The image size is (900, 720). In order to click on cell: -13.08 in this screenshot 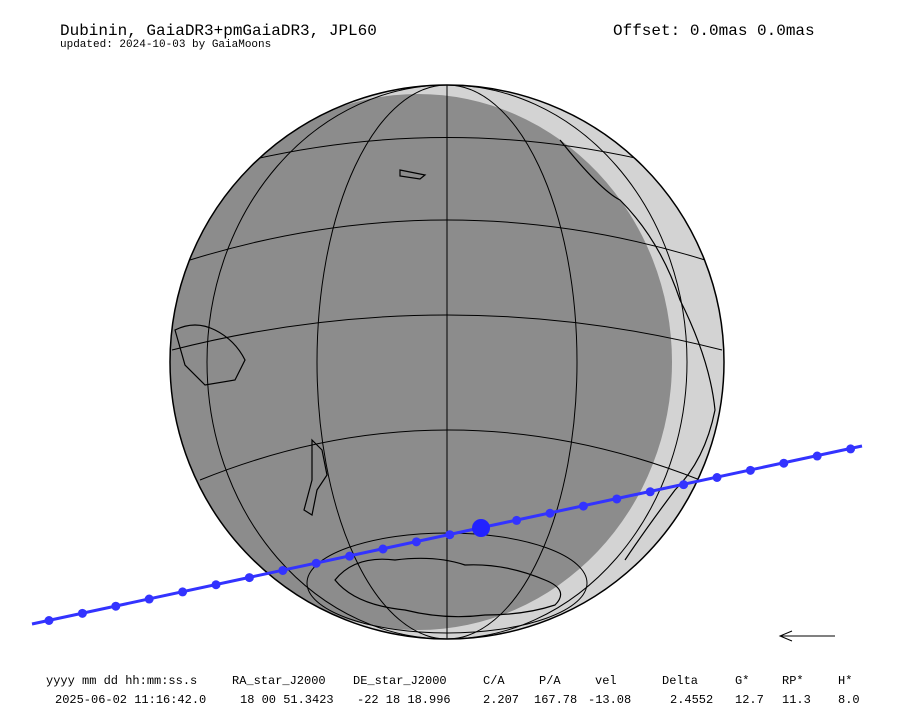, I will do `click(609, 700)`.